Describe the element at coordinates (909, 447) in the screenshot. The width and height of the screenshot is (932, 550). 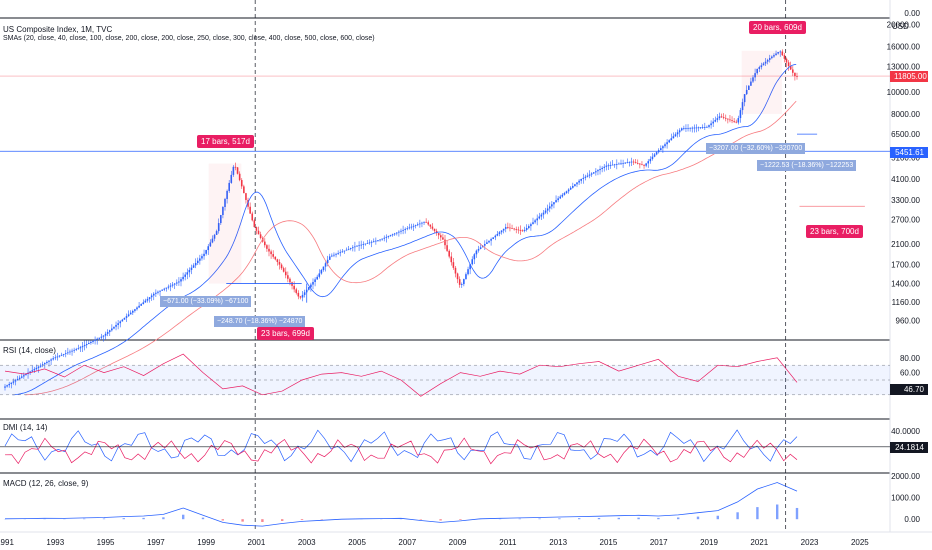
I see `dmi-value-tag: 24.1814` at that location.